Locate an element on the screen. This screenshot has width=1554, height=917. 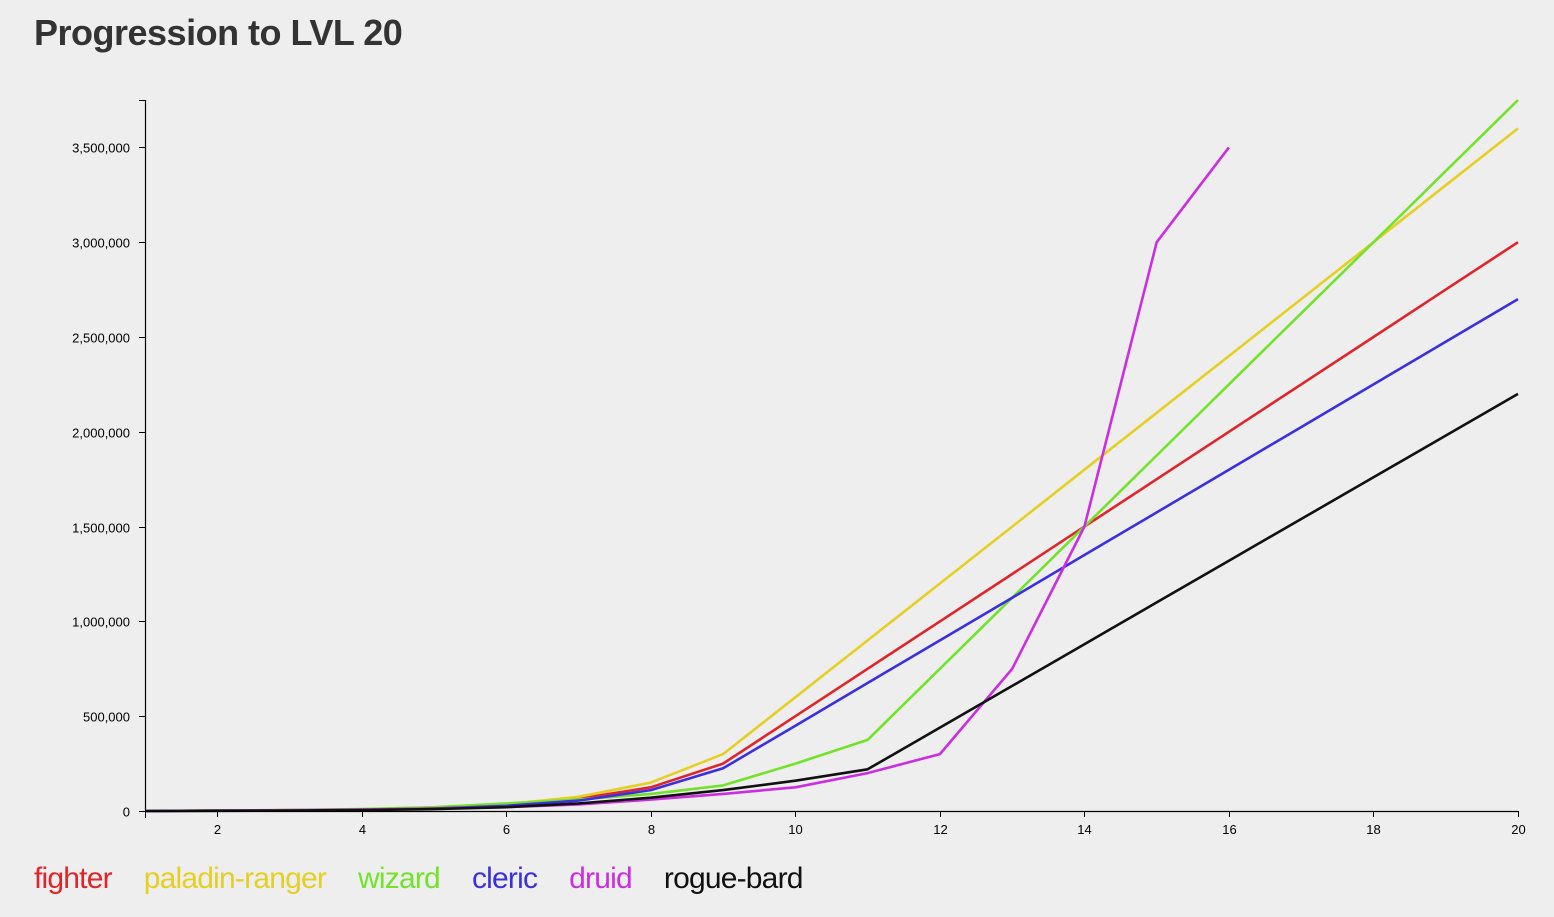
legend-item-rogue-bard: rogue-bard is located at coordinates (733, 878).